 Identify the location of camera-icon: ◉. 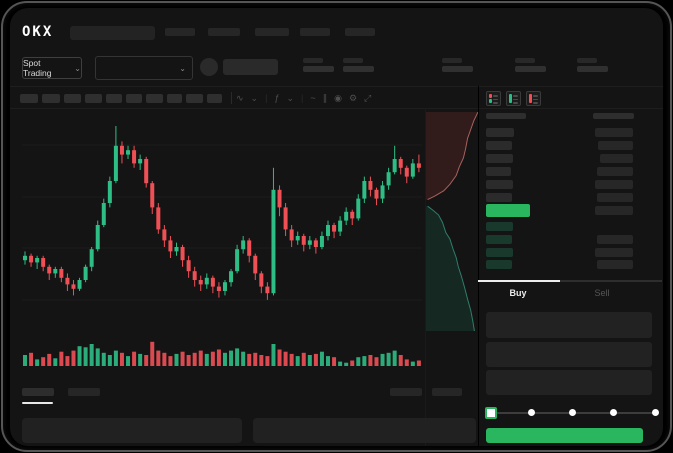
(338, 97).